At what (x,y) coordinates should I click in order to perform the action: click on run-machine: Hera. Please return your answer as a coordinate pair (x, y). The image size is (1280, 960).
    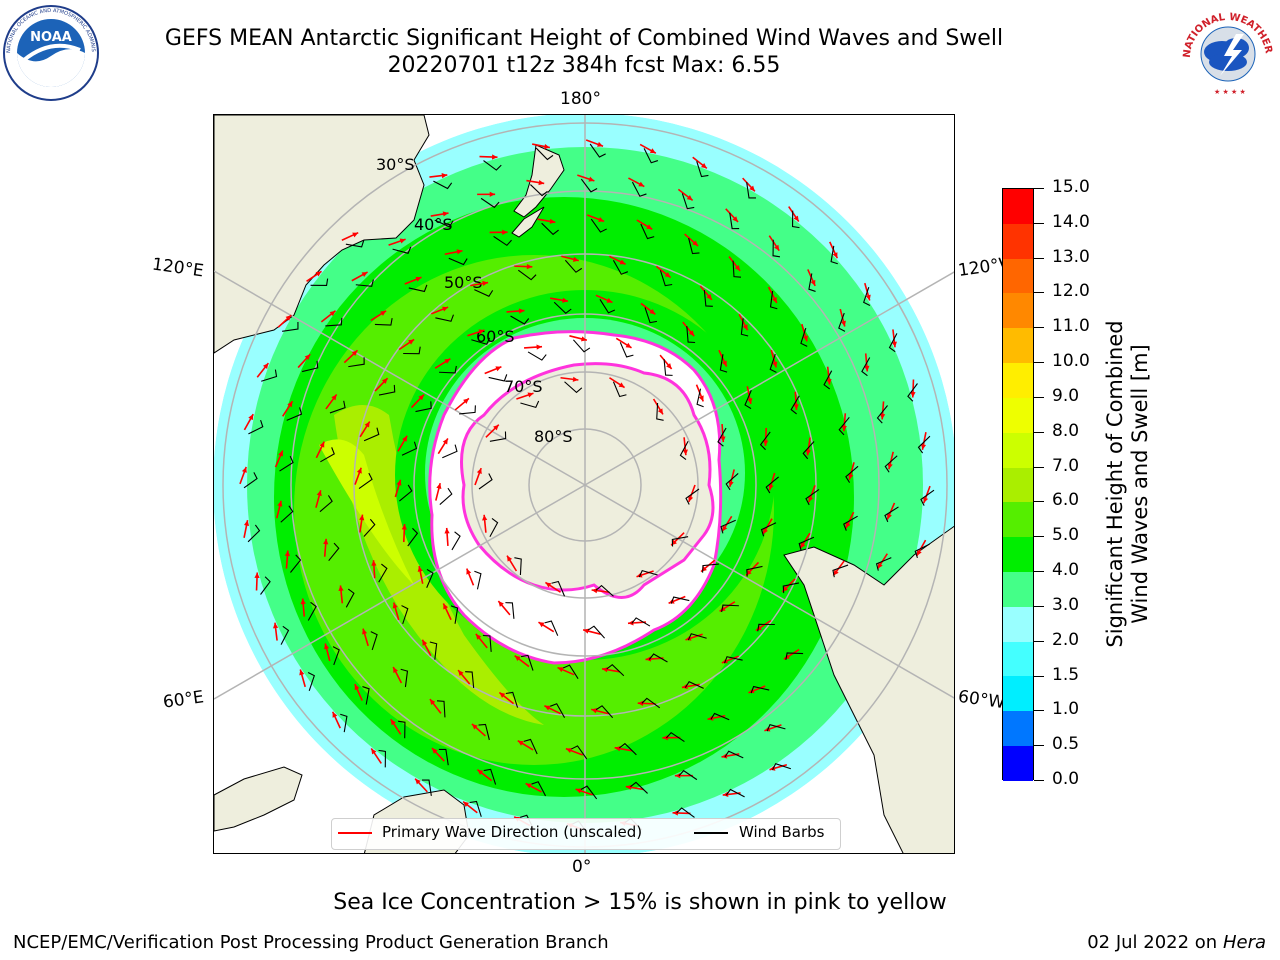
    Looking at the image, I should click on (1244, 942).